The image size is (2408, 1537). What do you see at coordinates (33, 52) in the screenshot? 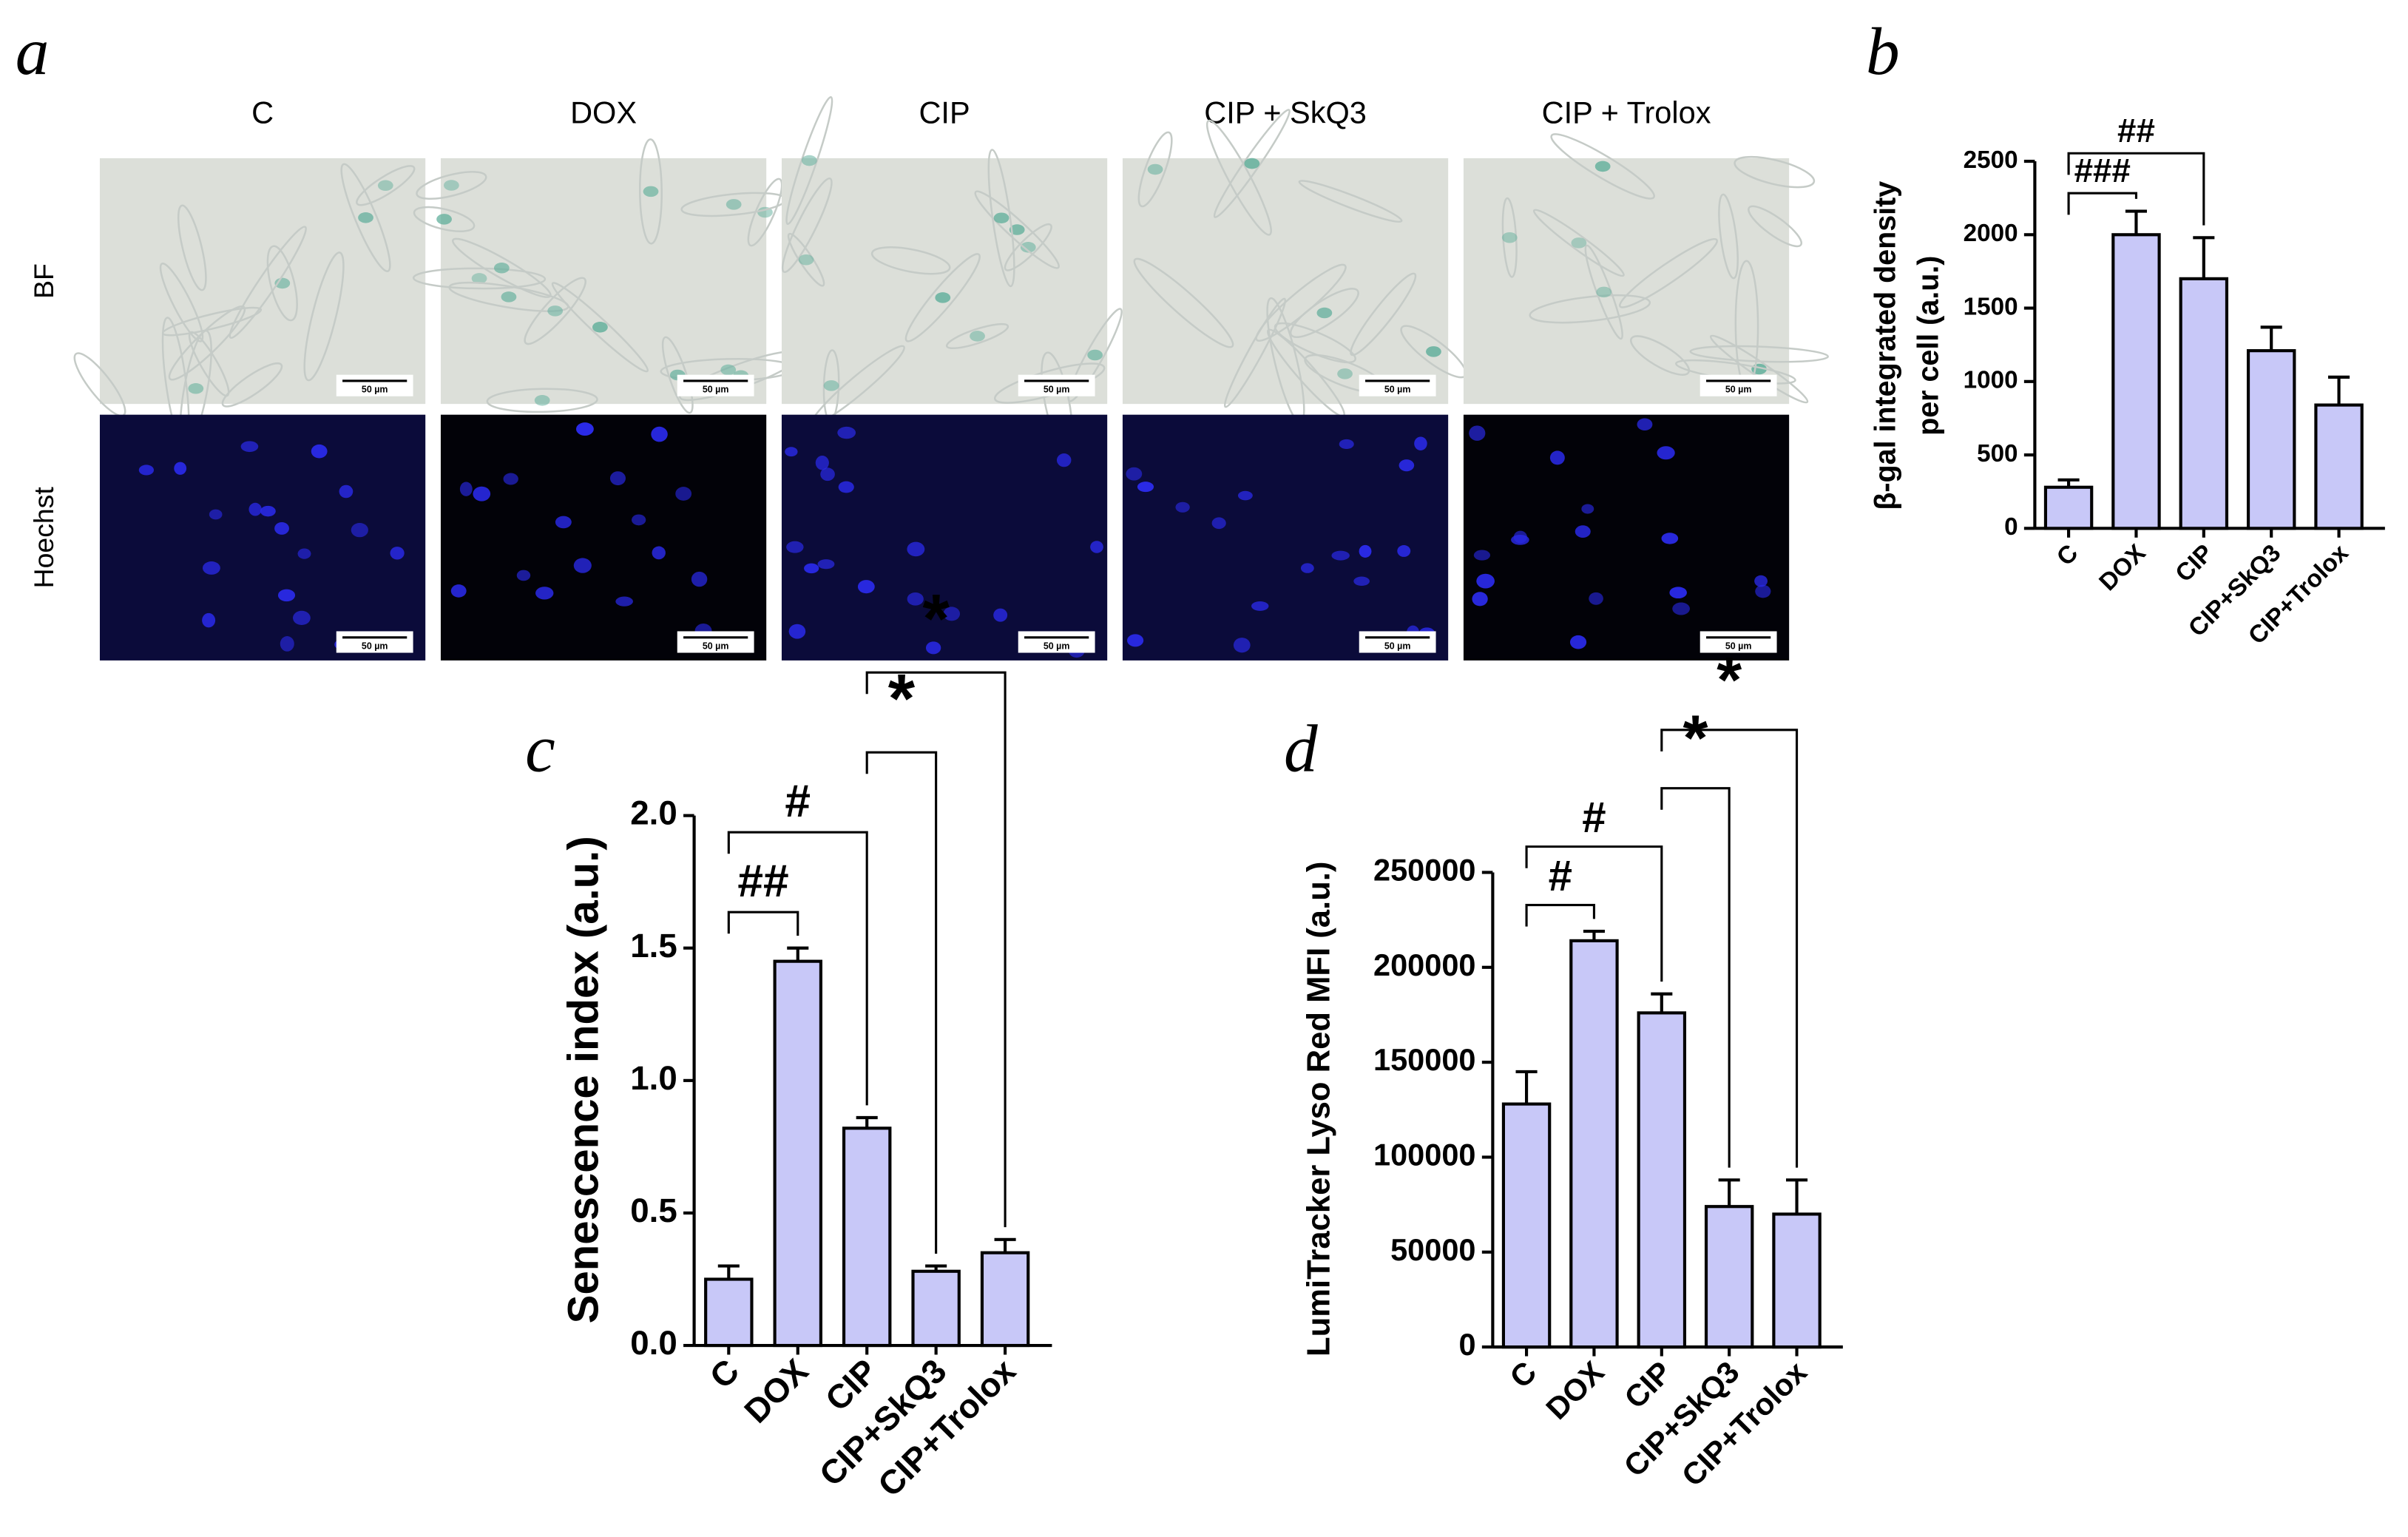
I see `panel-label: a` at bounding box center [33, 52].